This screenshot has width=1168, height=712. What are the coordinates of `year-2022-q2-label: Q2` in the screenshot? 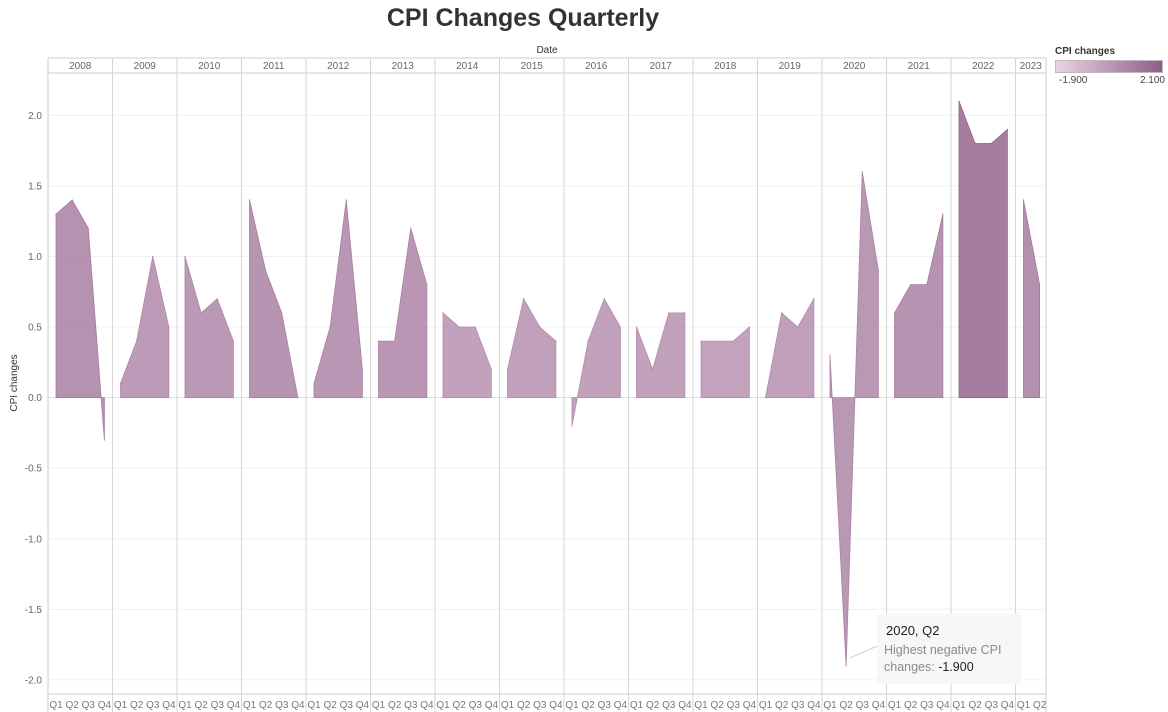 It's located at (976, 705).